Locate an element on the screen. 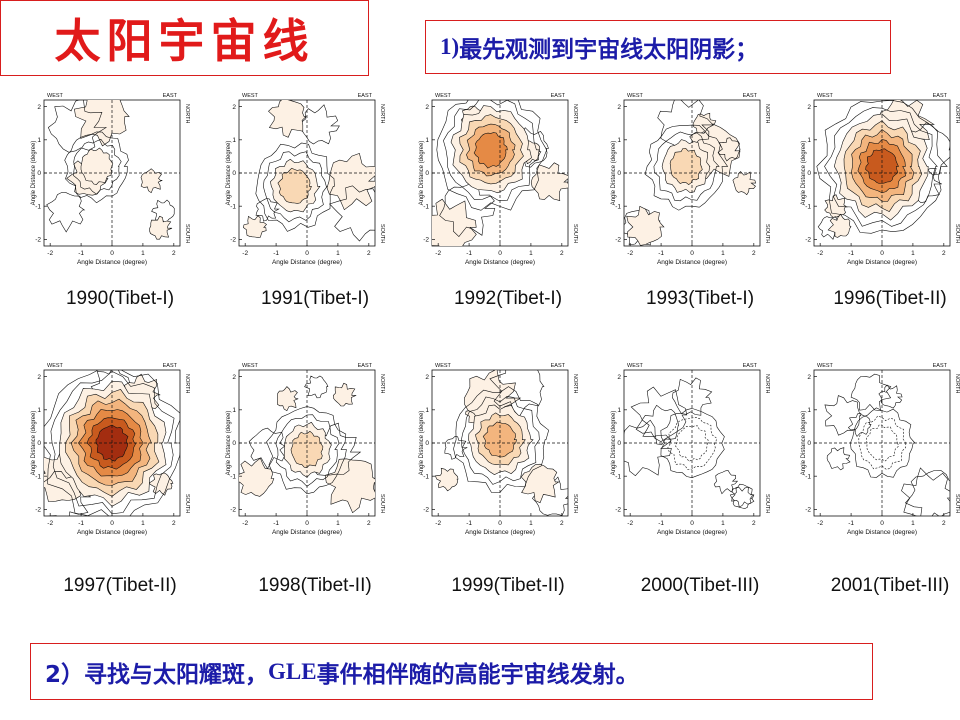  panel-caption: 1993(Tibet-I) is located at coordinates (700, 298).